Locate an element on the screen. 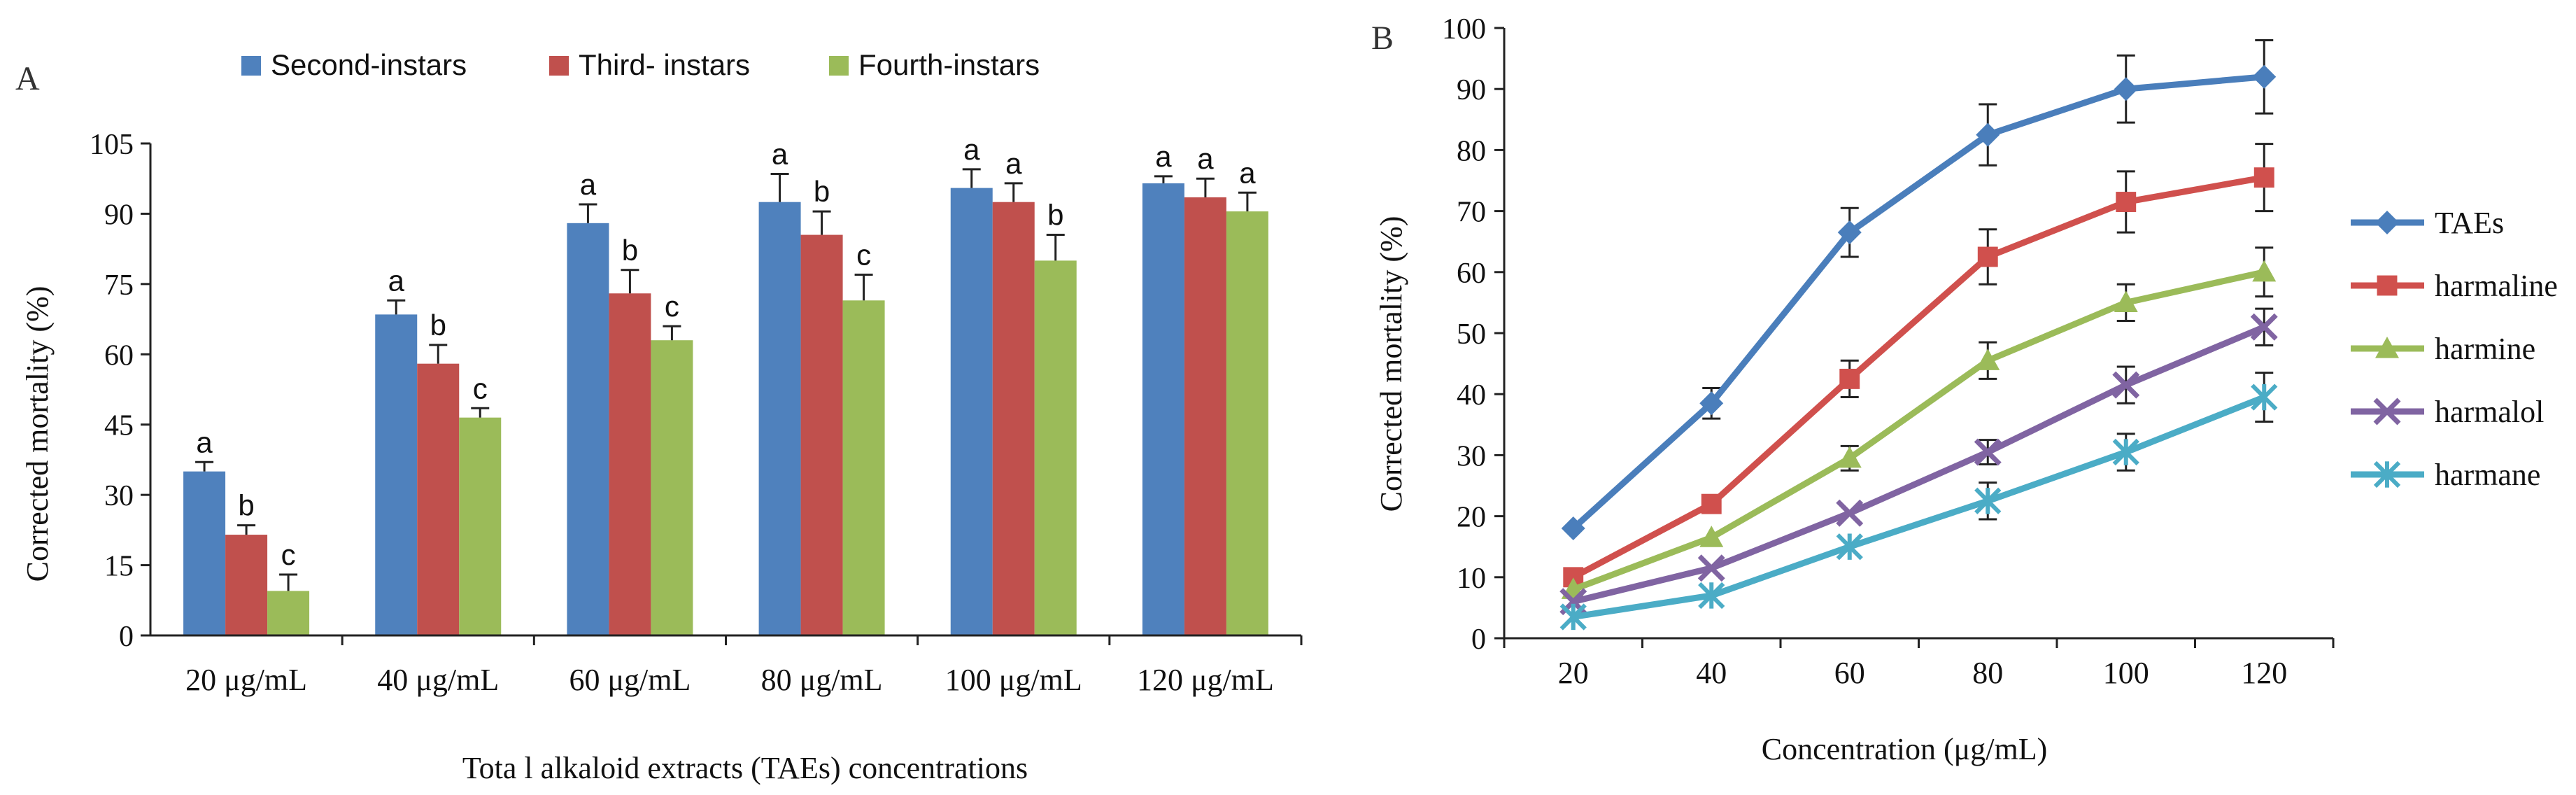 The width and height of the screenshot is (2576, 795). panel-b-ytick-label: 60 is located at coordinates (1471, 274).